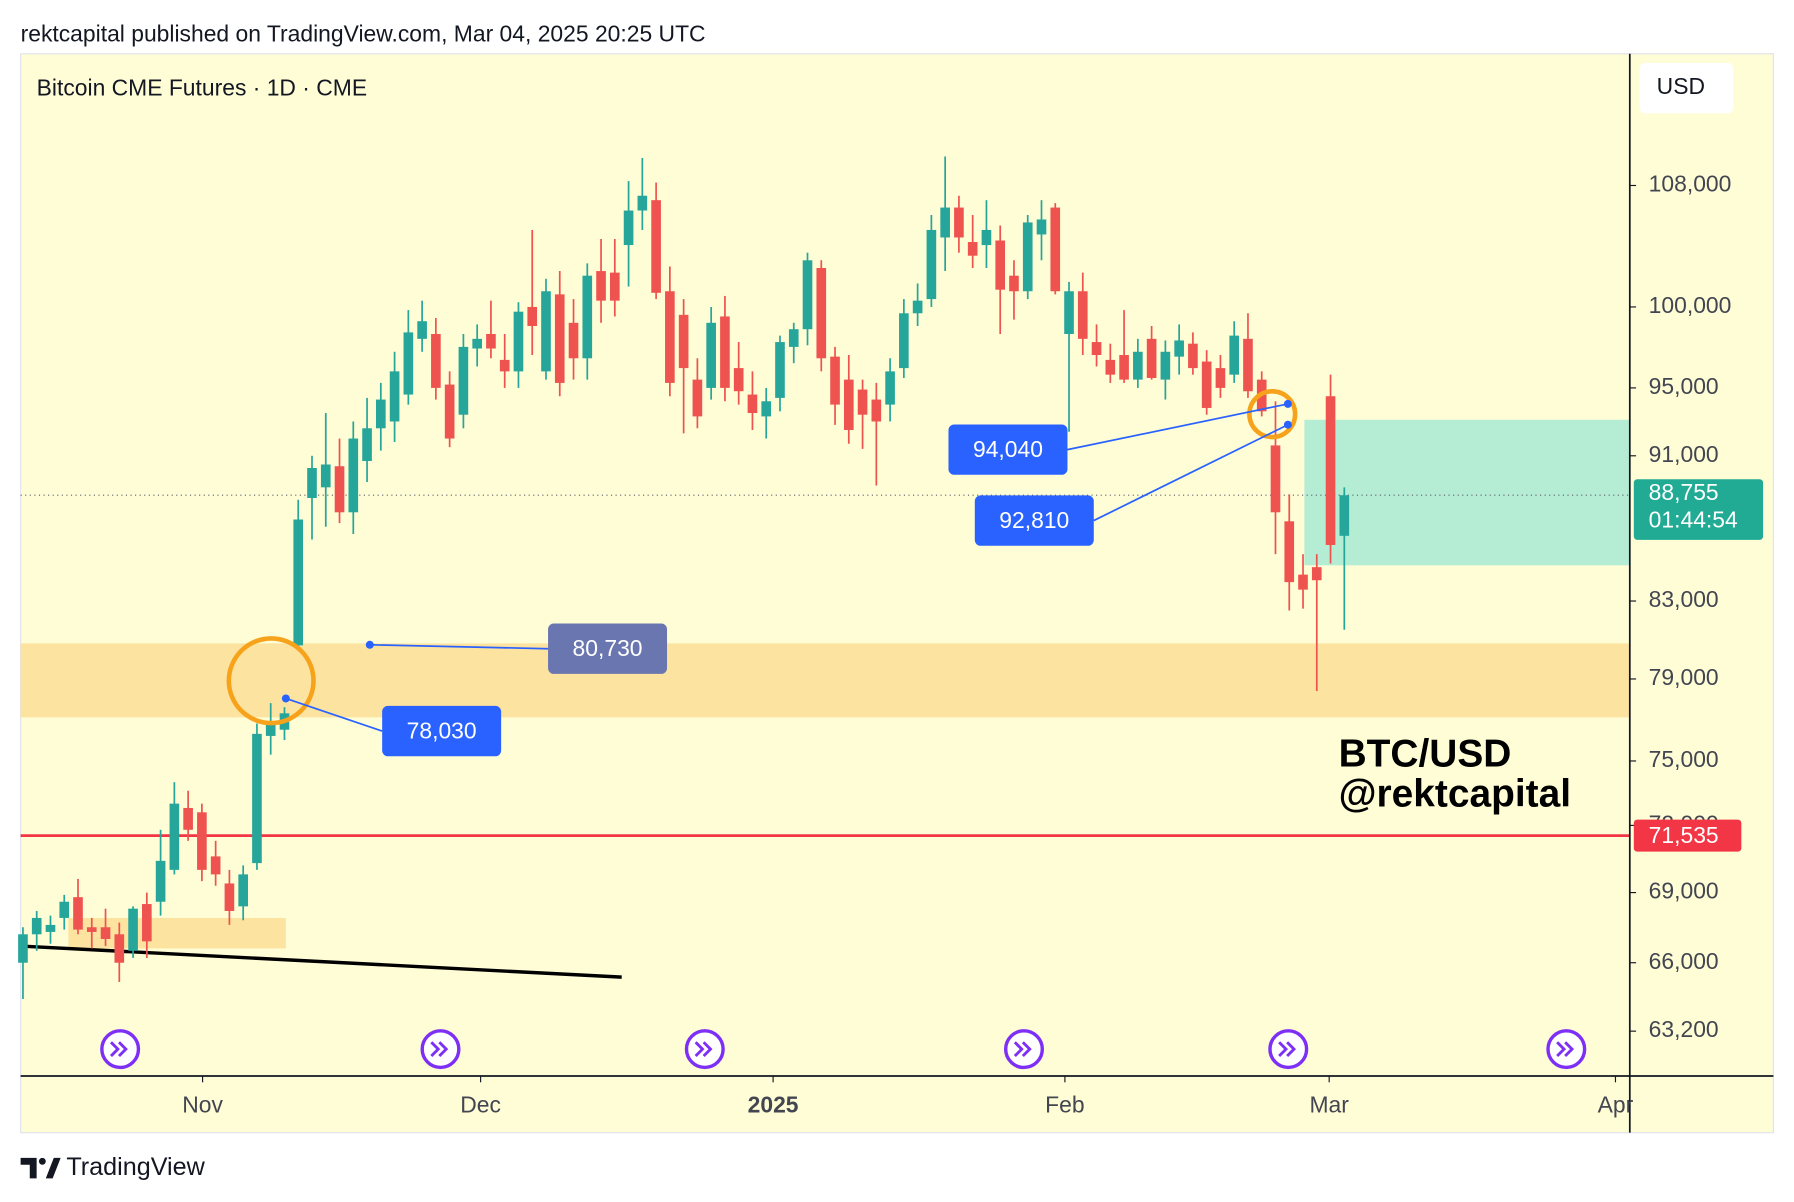 The width and height of the screenshot is (1794, 1202). What do you see at coordinates (1684, 492) in the screenshot?
I see `last-price-label: 88,755` at bounding box center [1684, 492].